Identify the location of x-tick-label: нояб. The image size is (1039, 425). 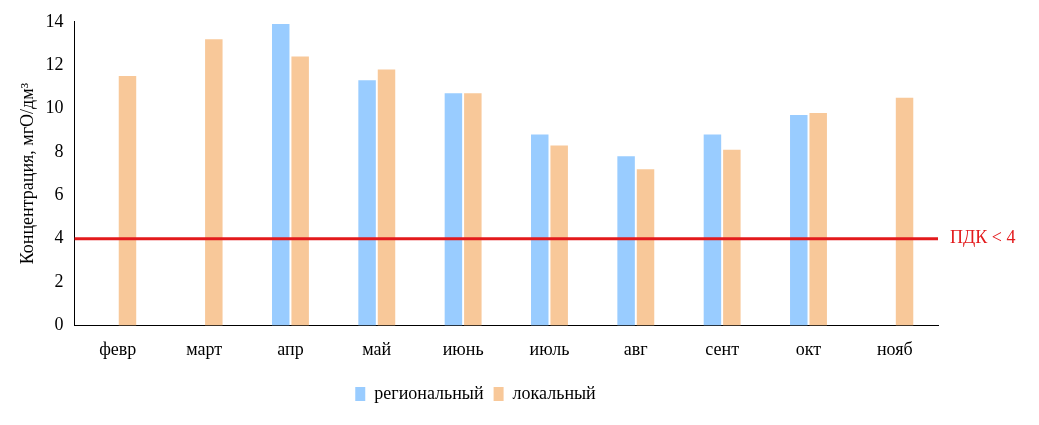
(894, 348).